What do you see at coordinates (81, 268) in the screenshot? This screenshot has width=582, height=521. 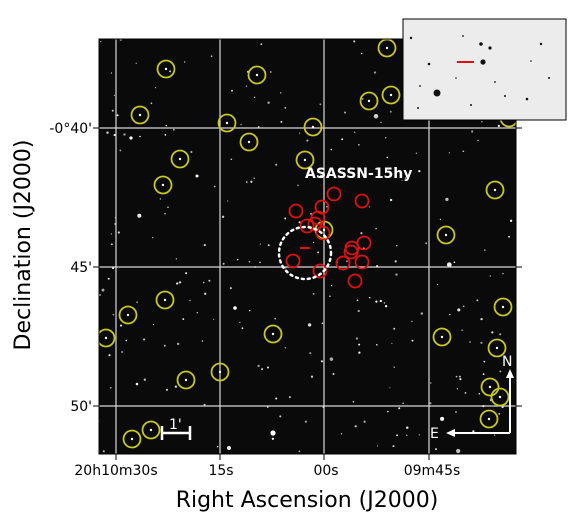 I see `y-tick-label-2: 45'` at bounding box center [81, 268].